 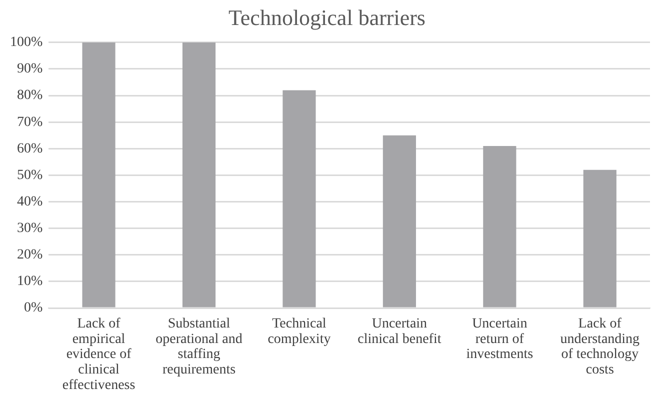 I want to click on y-tick-label: 0%, so click(x=33, y=308).